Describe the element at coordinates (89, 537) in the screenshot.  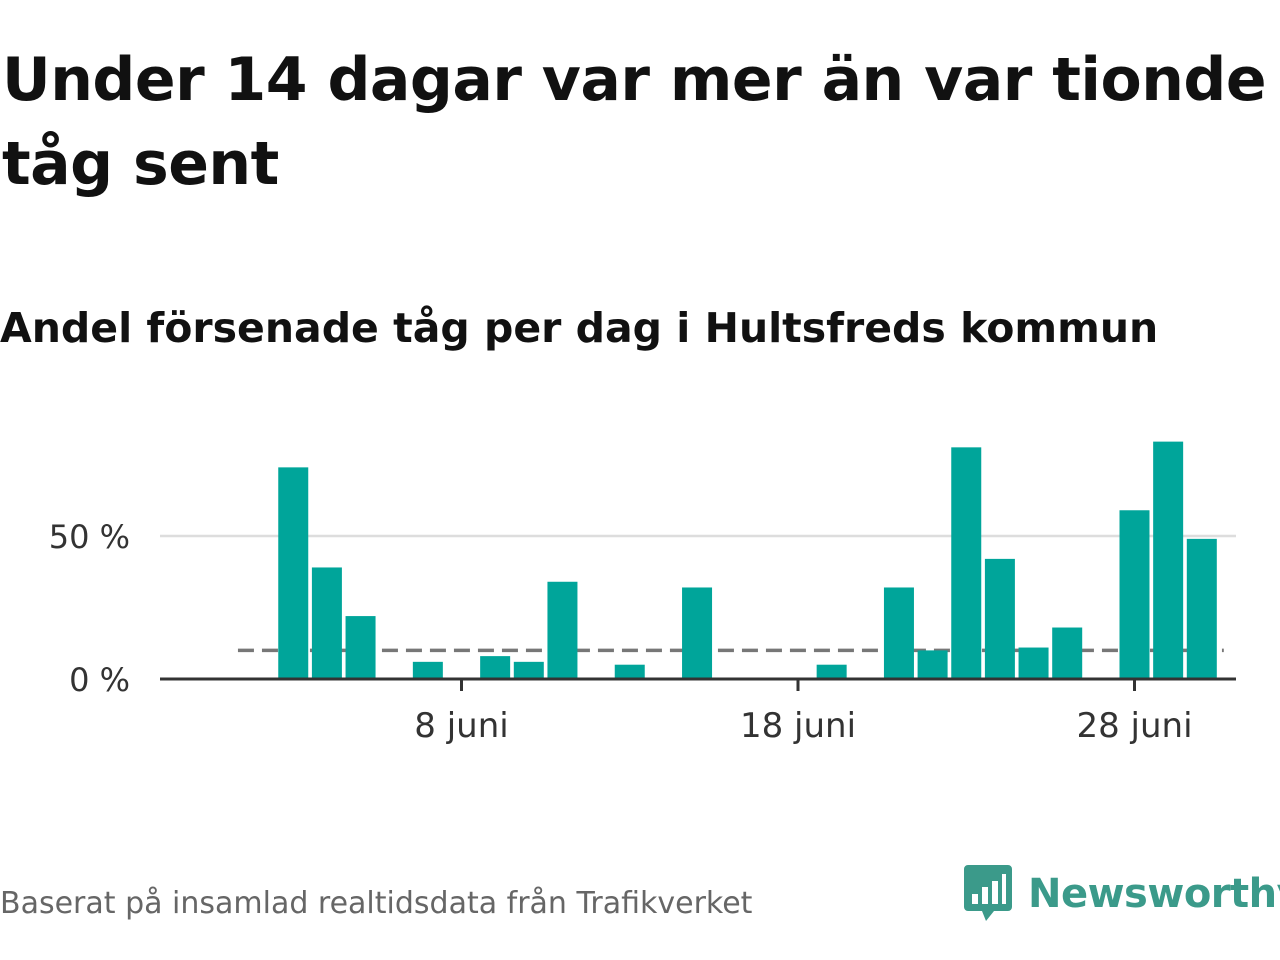
I see `y-tick-label: 50 %` at that location.